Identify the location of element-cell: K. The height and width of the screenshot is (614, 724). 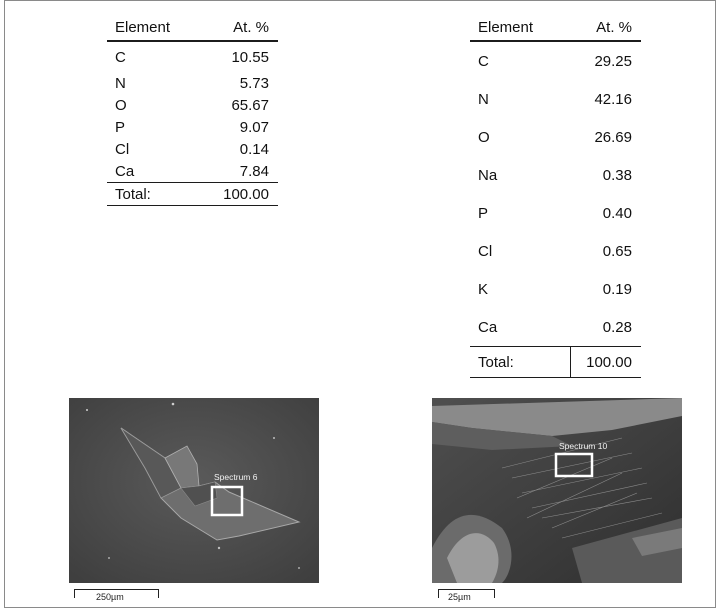
(483, 289).